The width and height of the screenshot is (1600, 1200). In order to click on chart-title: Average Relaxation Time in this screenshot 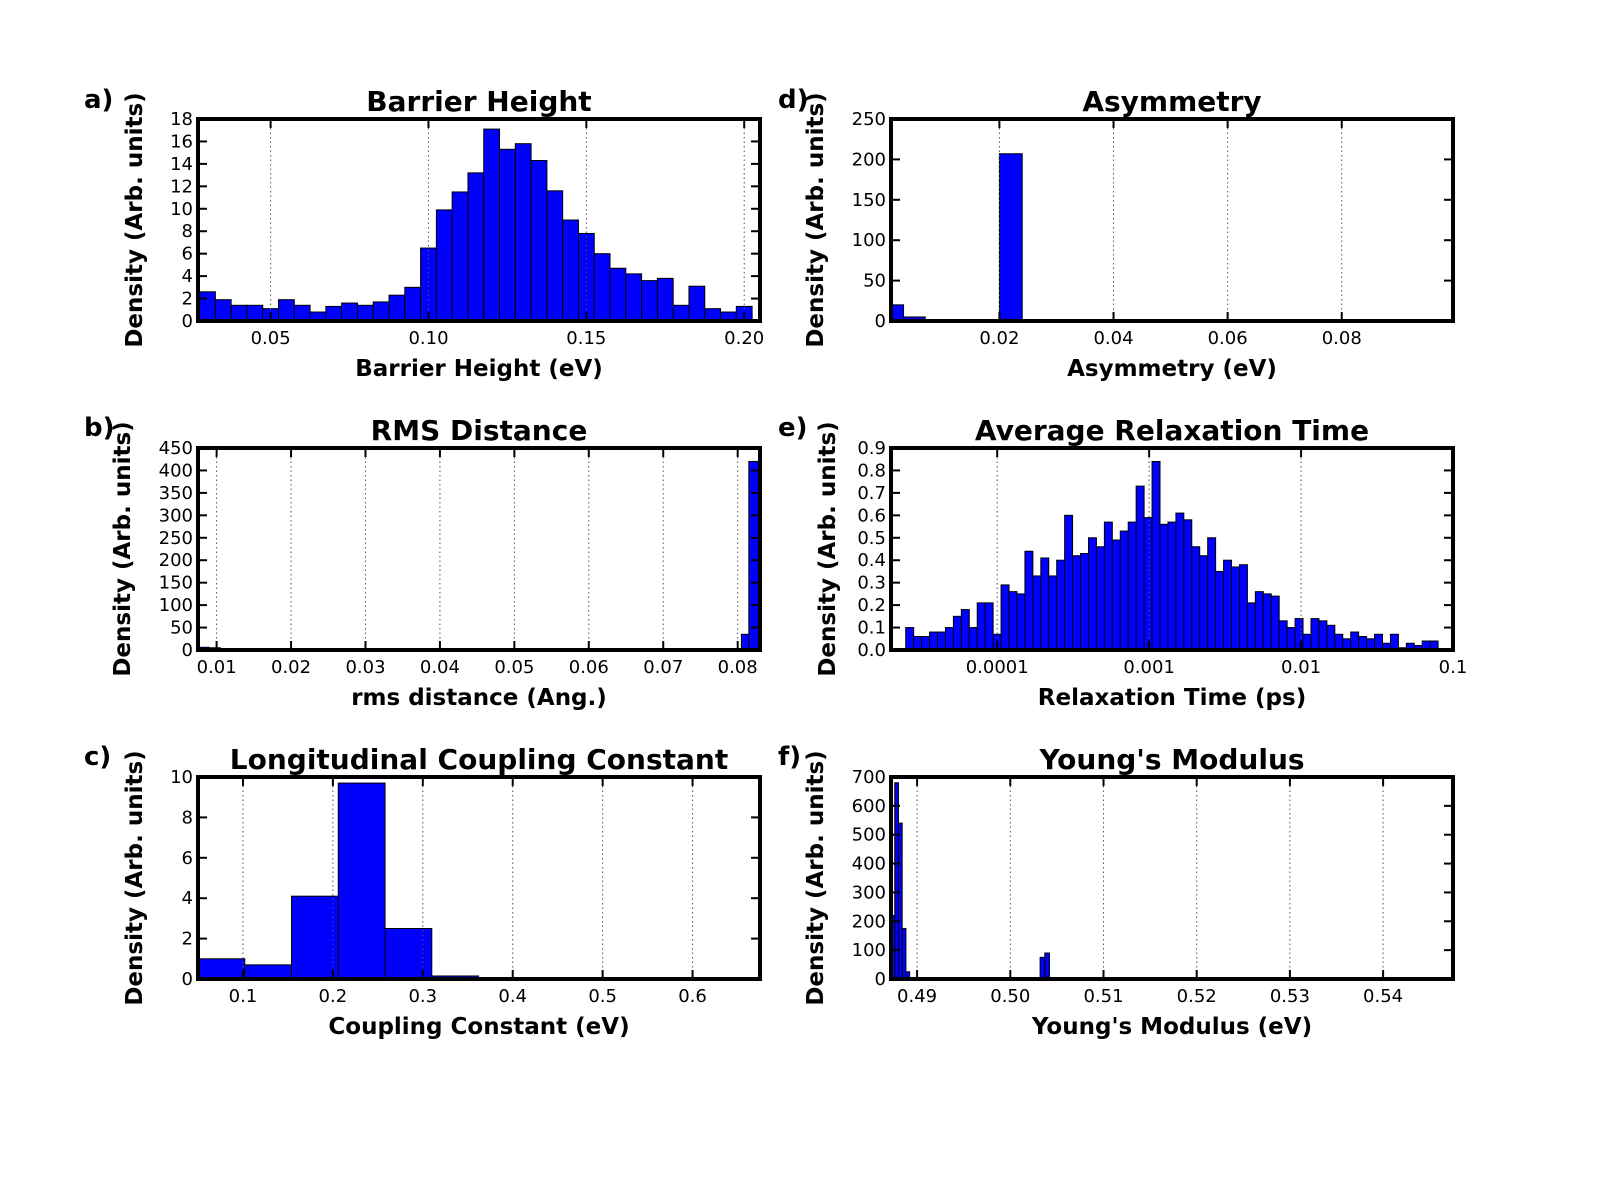, I will do `click(1172, 430)`.